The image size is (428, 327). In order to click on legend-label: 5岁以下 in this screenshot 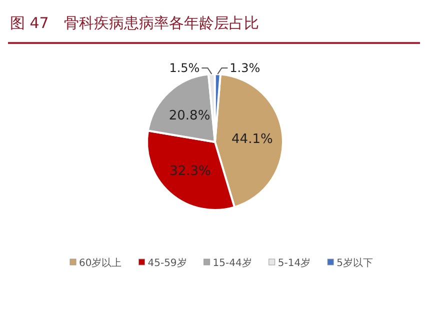, I will do `click(354, 263)`.